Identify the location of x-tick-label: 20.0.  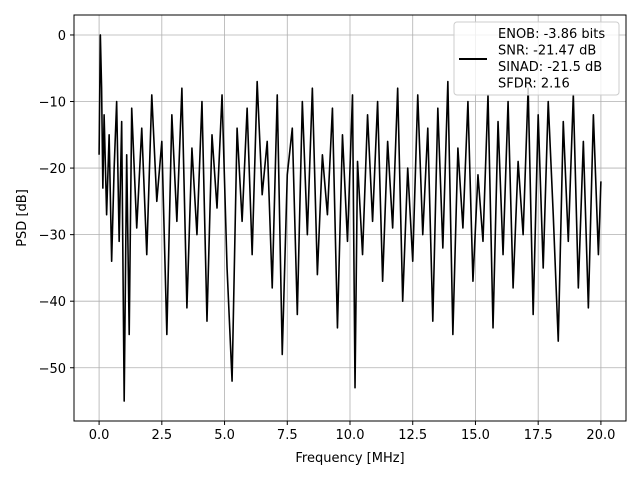
(600, 435).